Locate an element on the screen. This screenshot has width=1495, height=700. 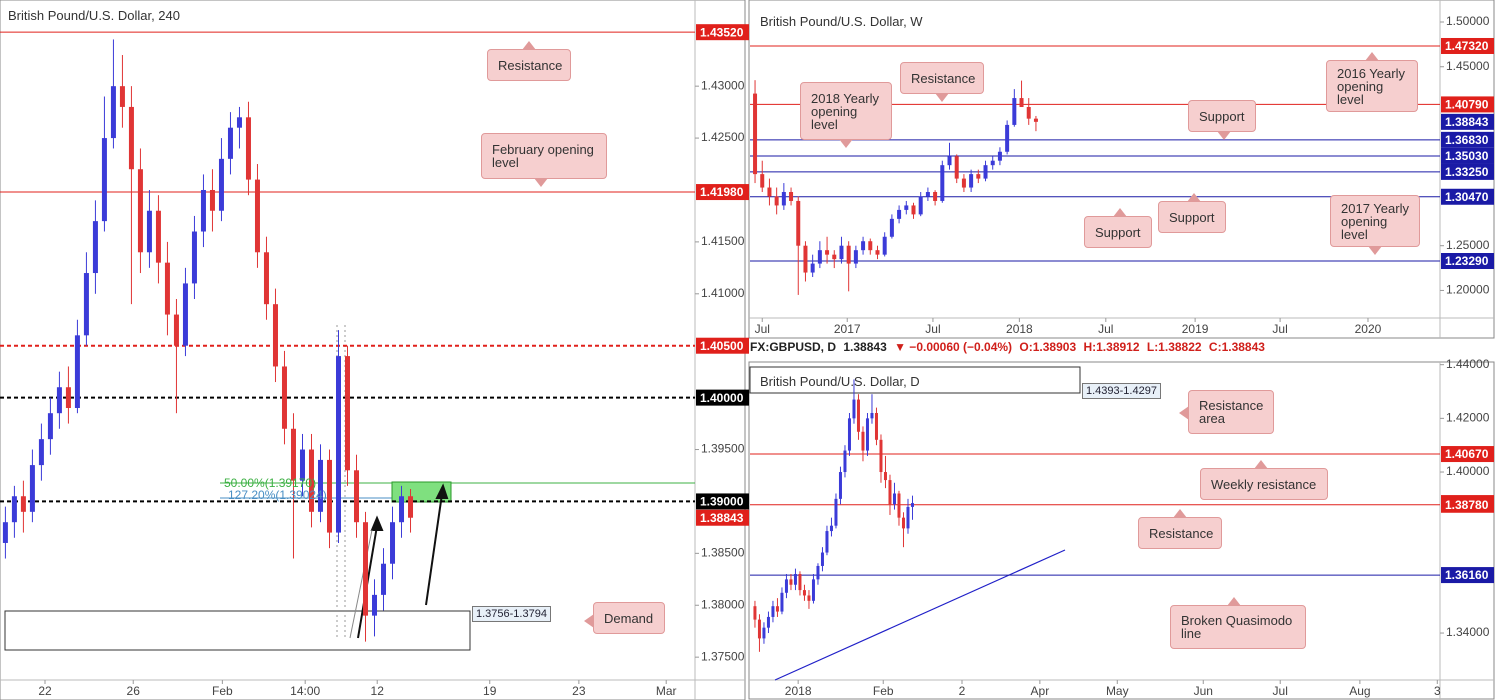
level-label: 1.33250 is located at coordinates (1467, 172).